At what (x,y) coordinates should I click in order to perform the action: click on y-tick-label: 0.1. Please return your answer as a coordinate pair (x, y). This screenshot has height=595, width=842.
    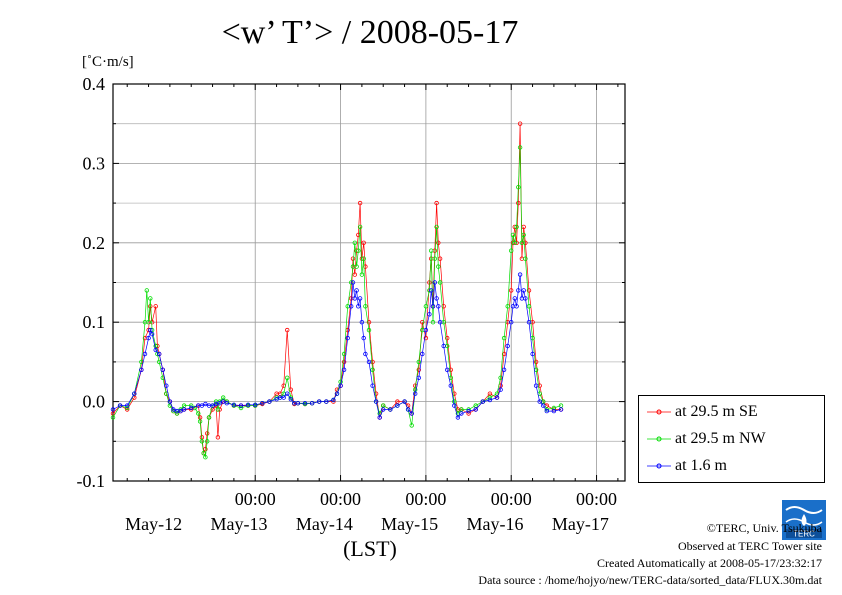
    Looking at the image, I should click on (94, 322).